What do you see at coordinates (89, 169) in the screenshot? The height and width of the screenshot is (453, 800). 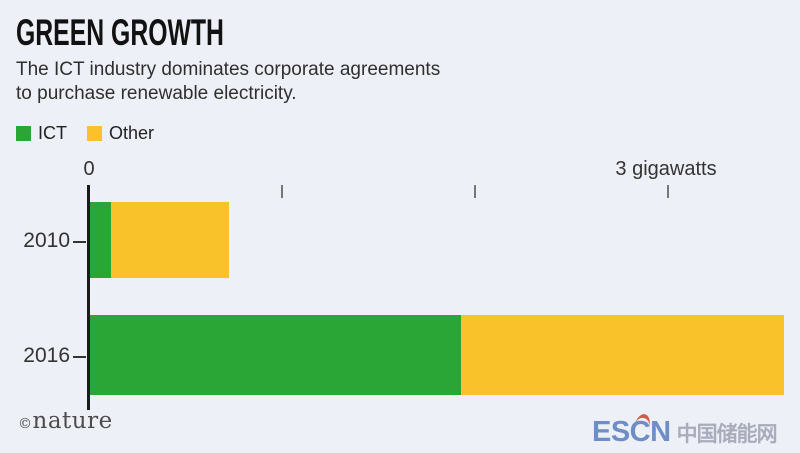 I see `x-axis-tick-label-zero: 0` at bounding box center [89, 169].